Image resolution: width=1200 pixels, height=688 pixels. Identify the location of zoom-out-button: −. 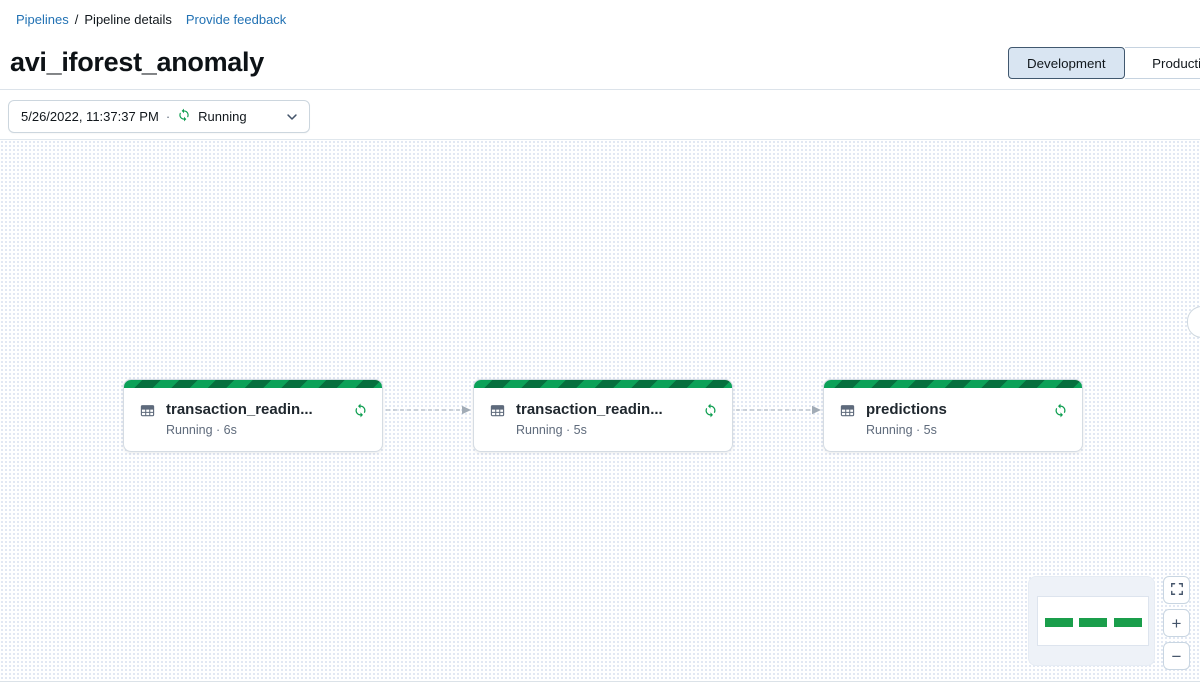
(1176, 656).